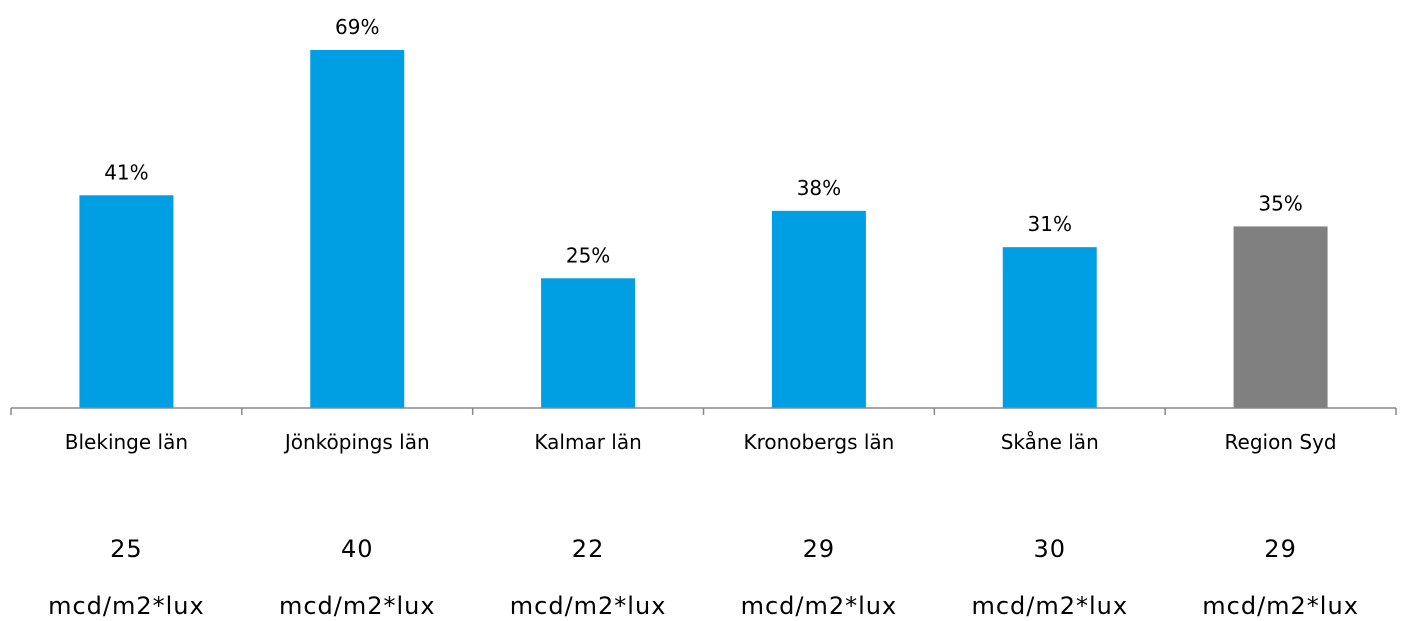 The height and width of the screenshot is (621, 1407). What do you see at coordinates (1050, 224) in the screenshot?
I see `data-label: 31%` at bounding box center [1050, 224].